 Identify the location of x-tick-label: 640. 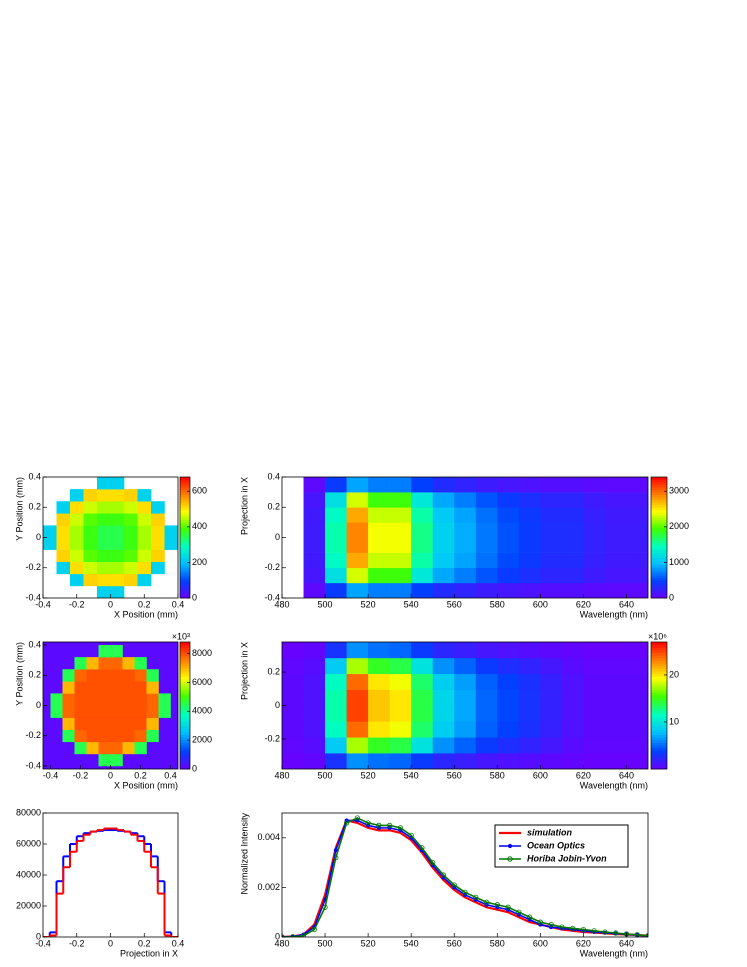
(626, 604).